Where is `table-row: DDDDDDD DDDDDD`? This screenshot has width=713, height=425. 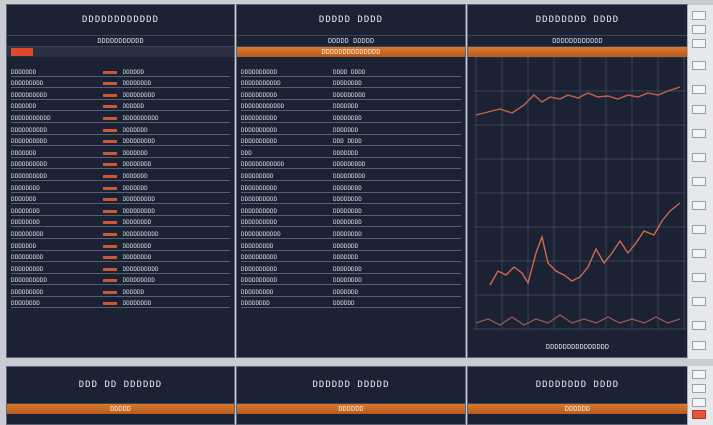 table-row: DDDDDDD DDDDDD is located at coordinates (120, 71).